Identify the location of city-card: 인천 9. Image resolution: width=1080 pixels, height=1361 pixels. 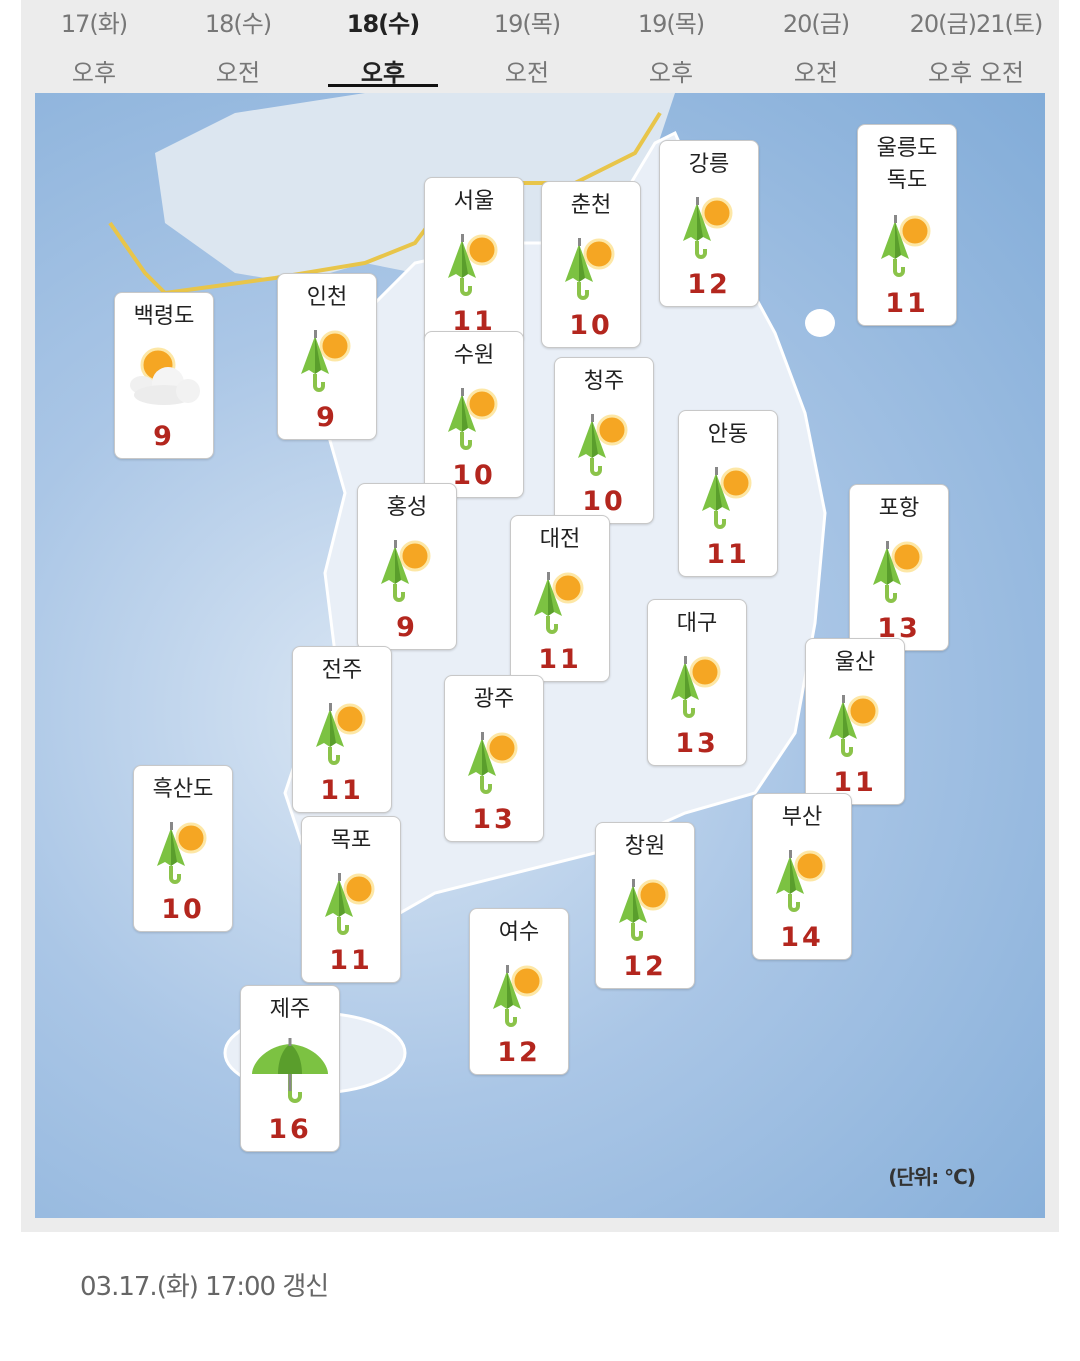
(327, 356).